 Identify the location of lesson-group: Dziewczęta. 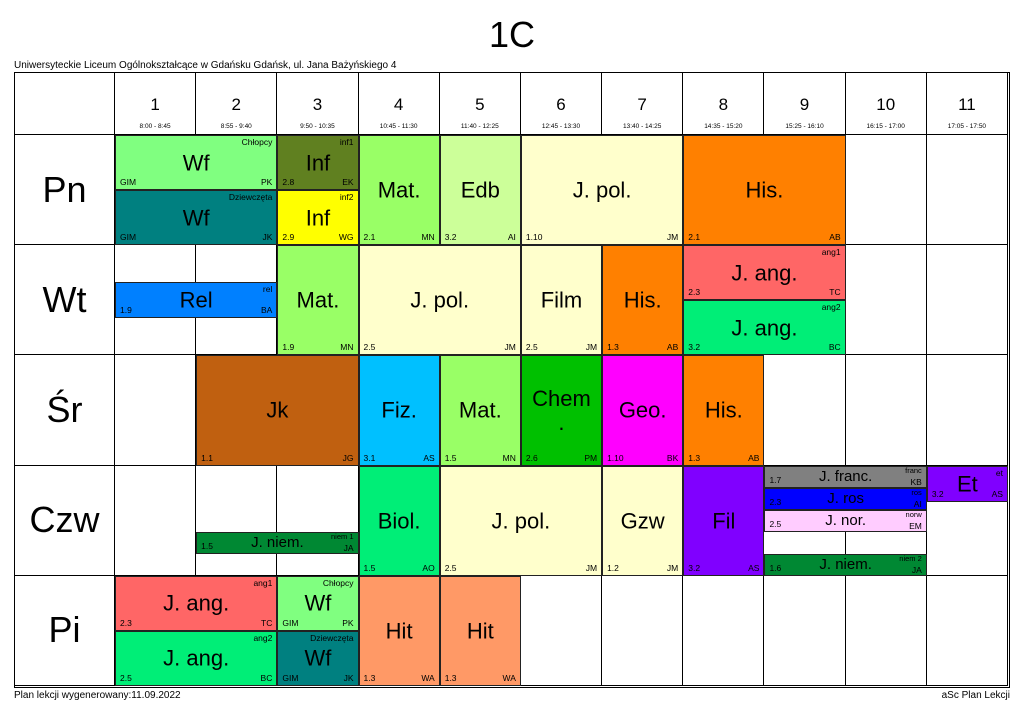
(332, 637).